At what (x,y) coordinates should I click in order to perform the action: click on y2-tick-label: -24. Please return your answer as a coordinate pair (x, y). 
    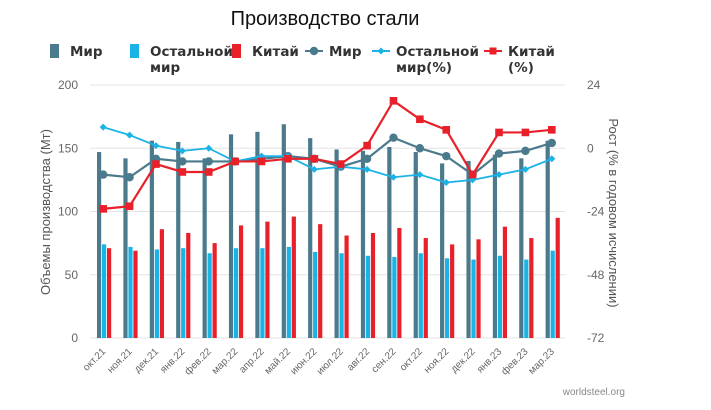
    Looking at the image, I should click on (596, 212).